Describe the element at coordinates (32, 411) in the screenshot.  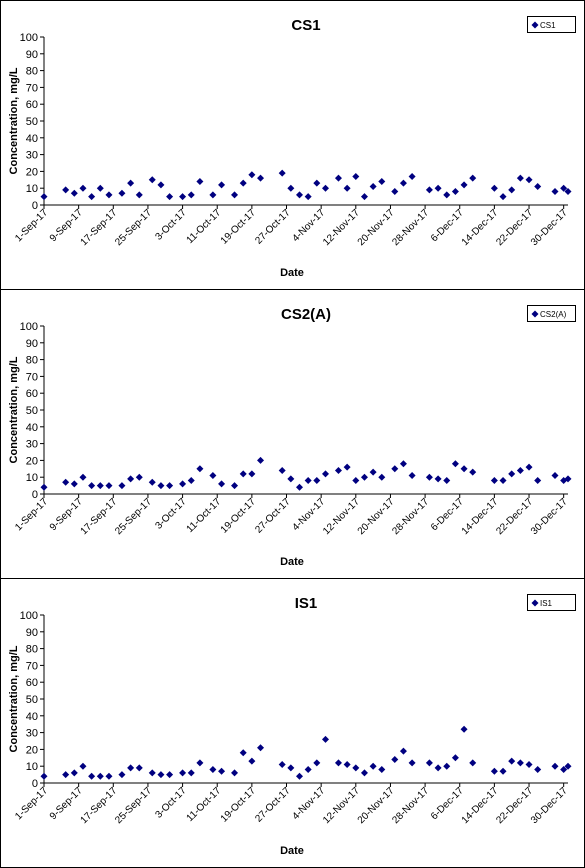
I see `y-tick-label: 50` at that location.